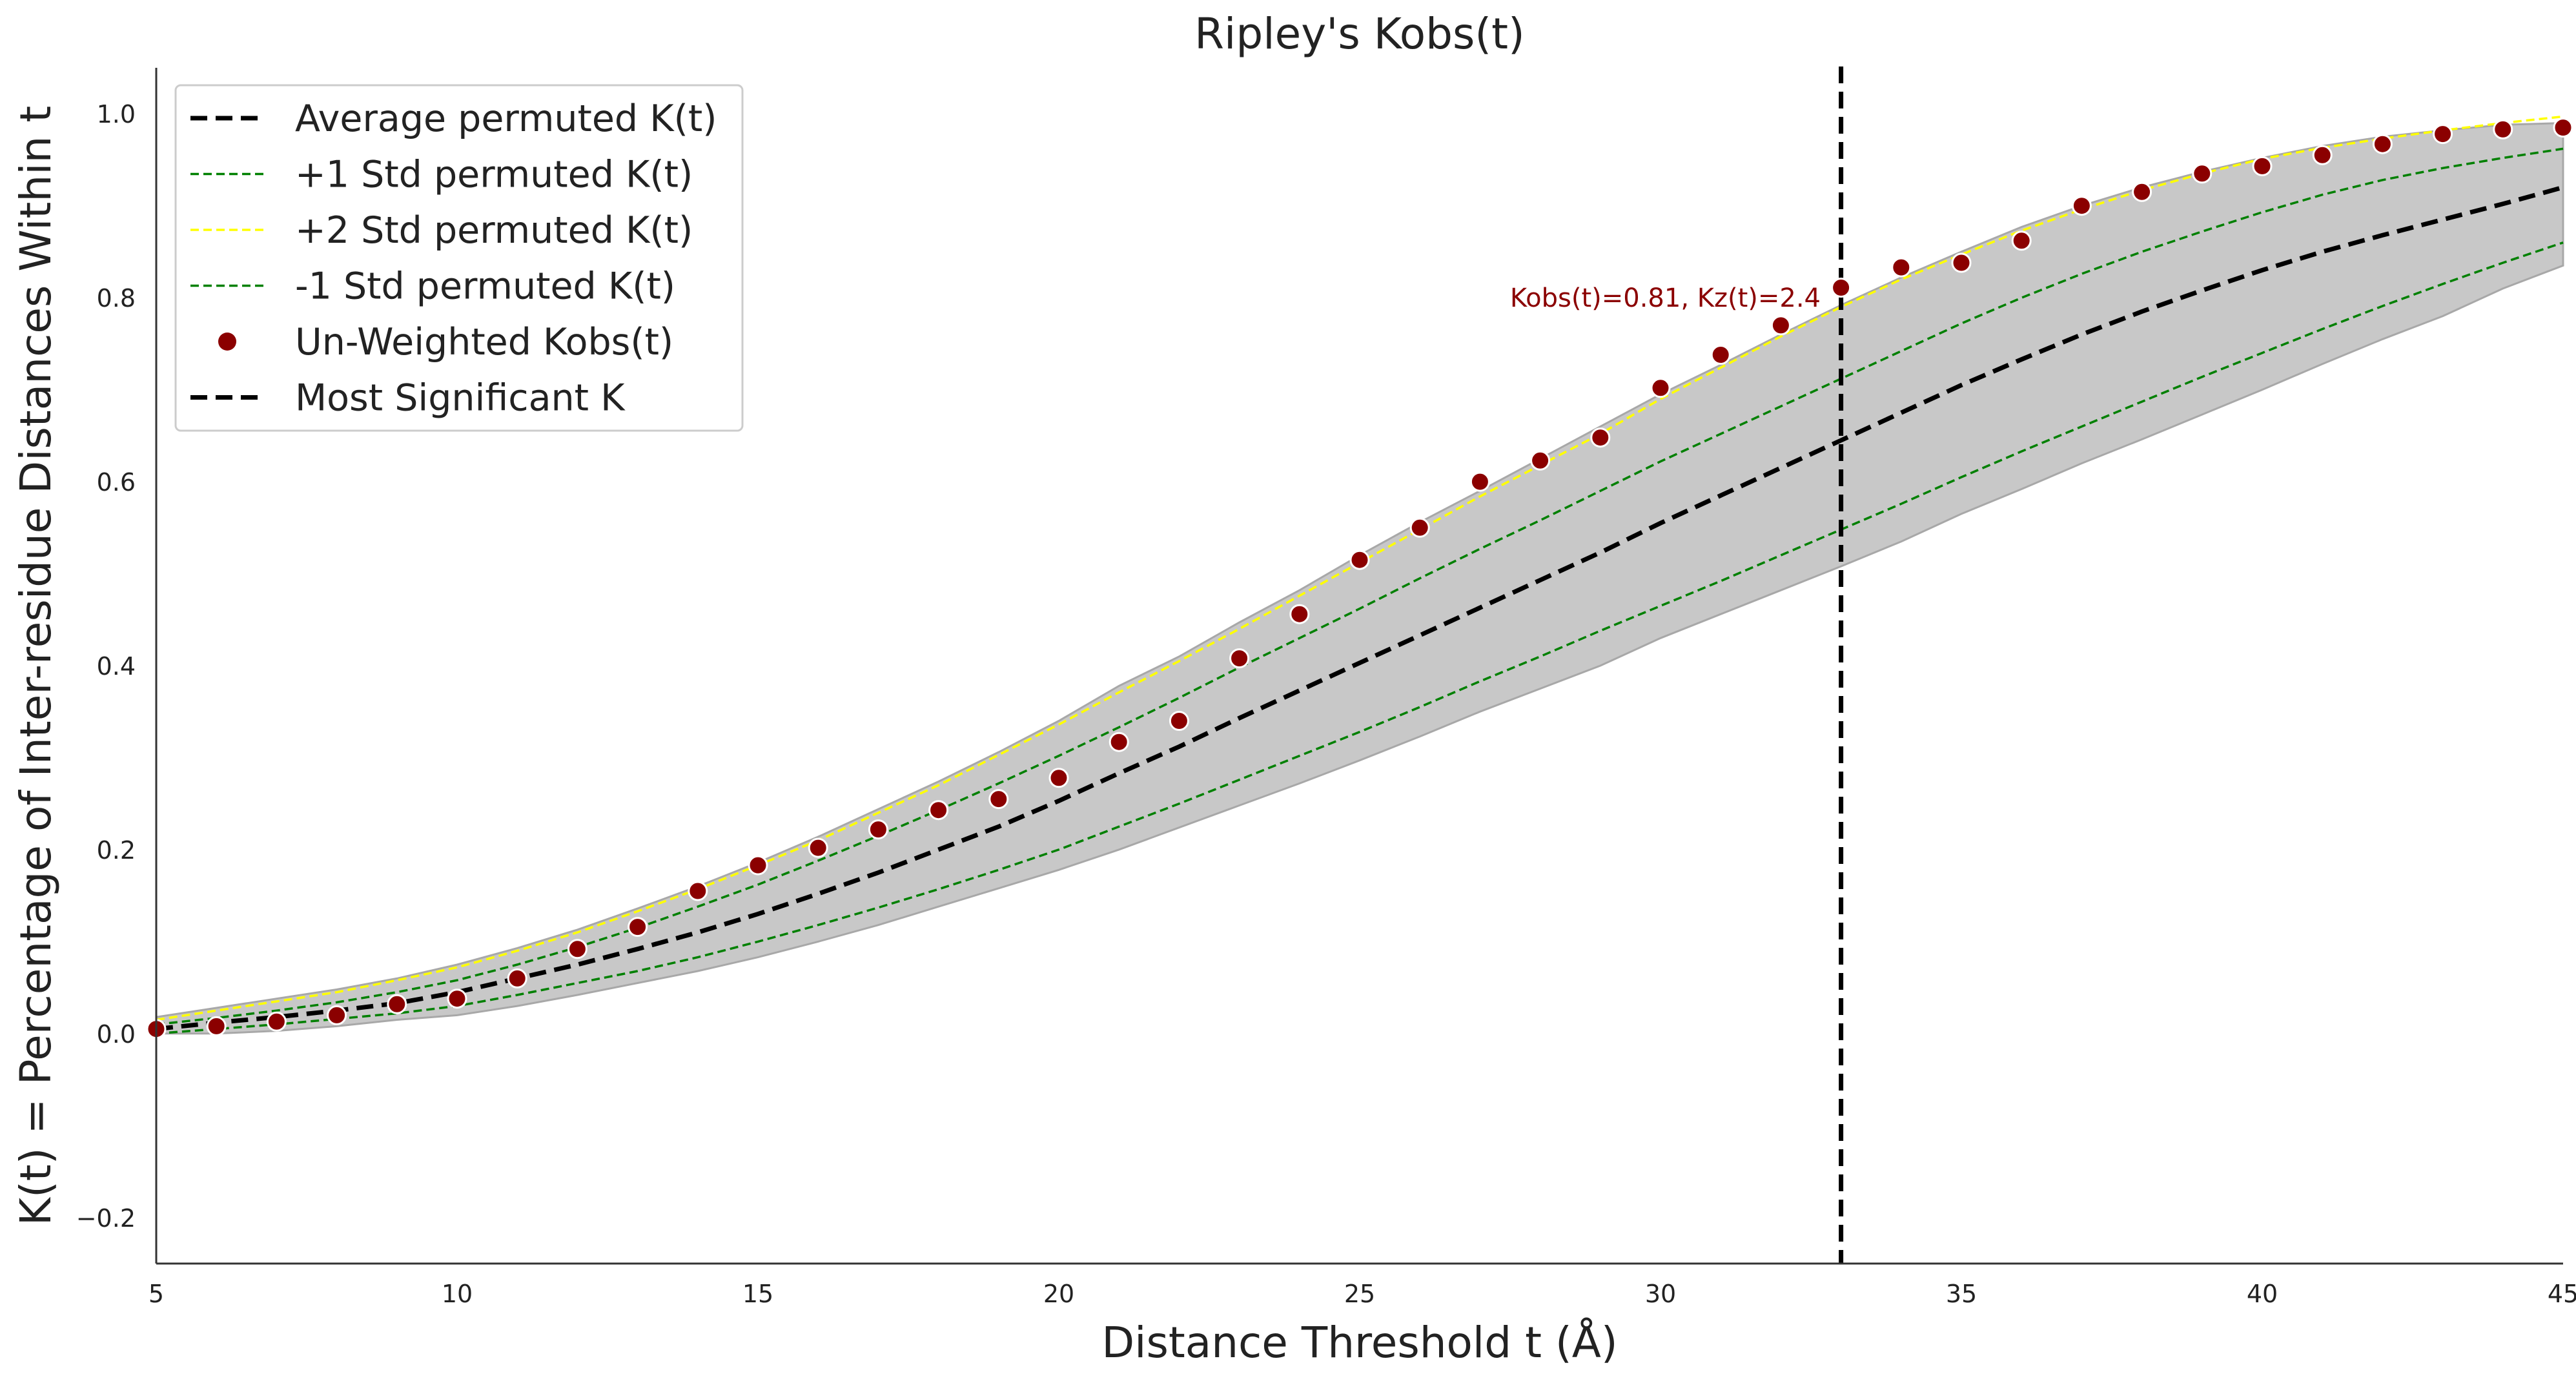  What do you see at coordinates (758, 1294) in the screenshot?
I see `x-tick-label: 15` at bounding box center [758, 1294].